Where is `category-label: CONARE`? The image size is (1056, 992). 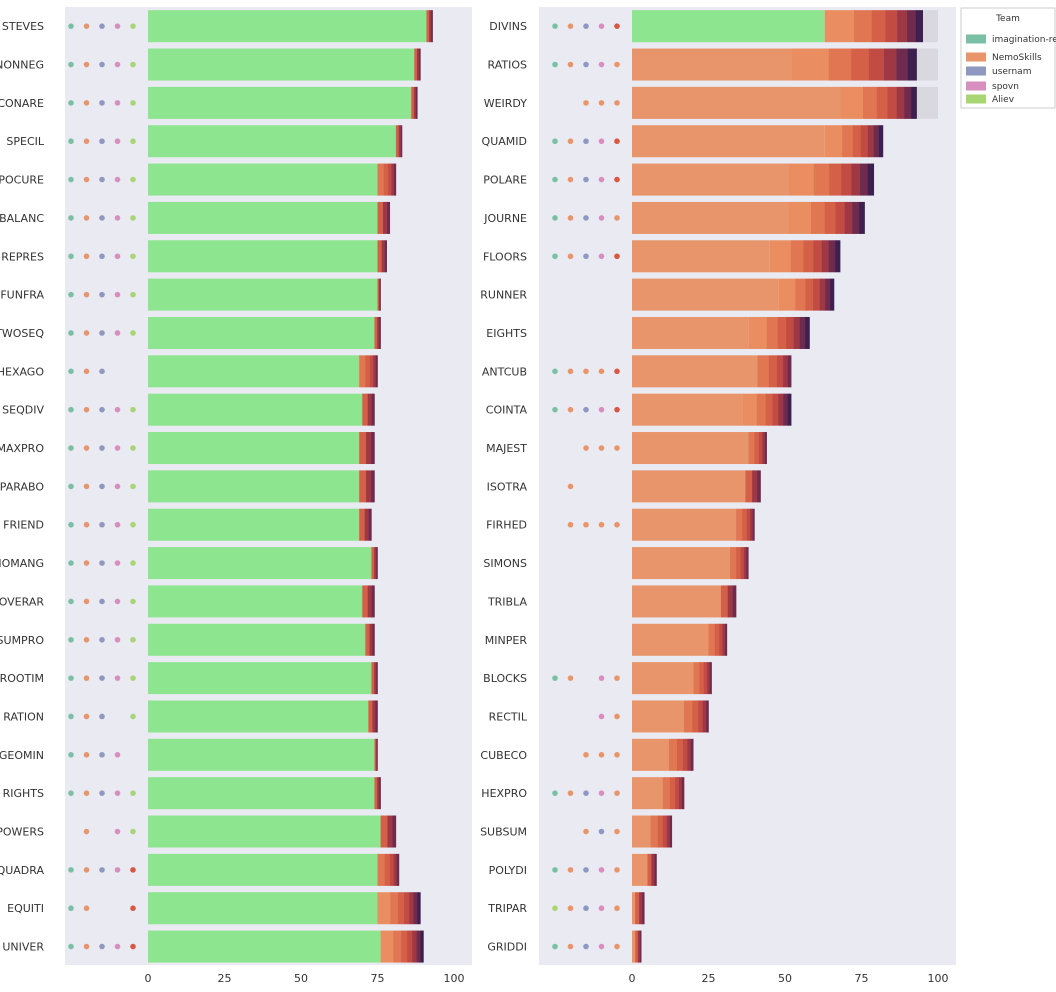
category-label: CONARE is located at coordinates (22, 103).